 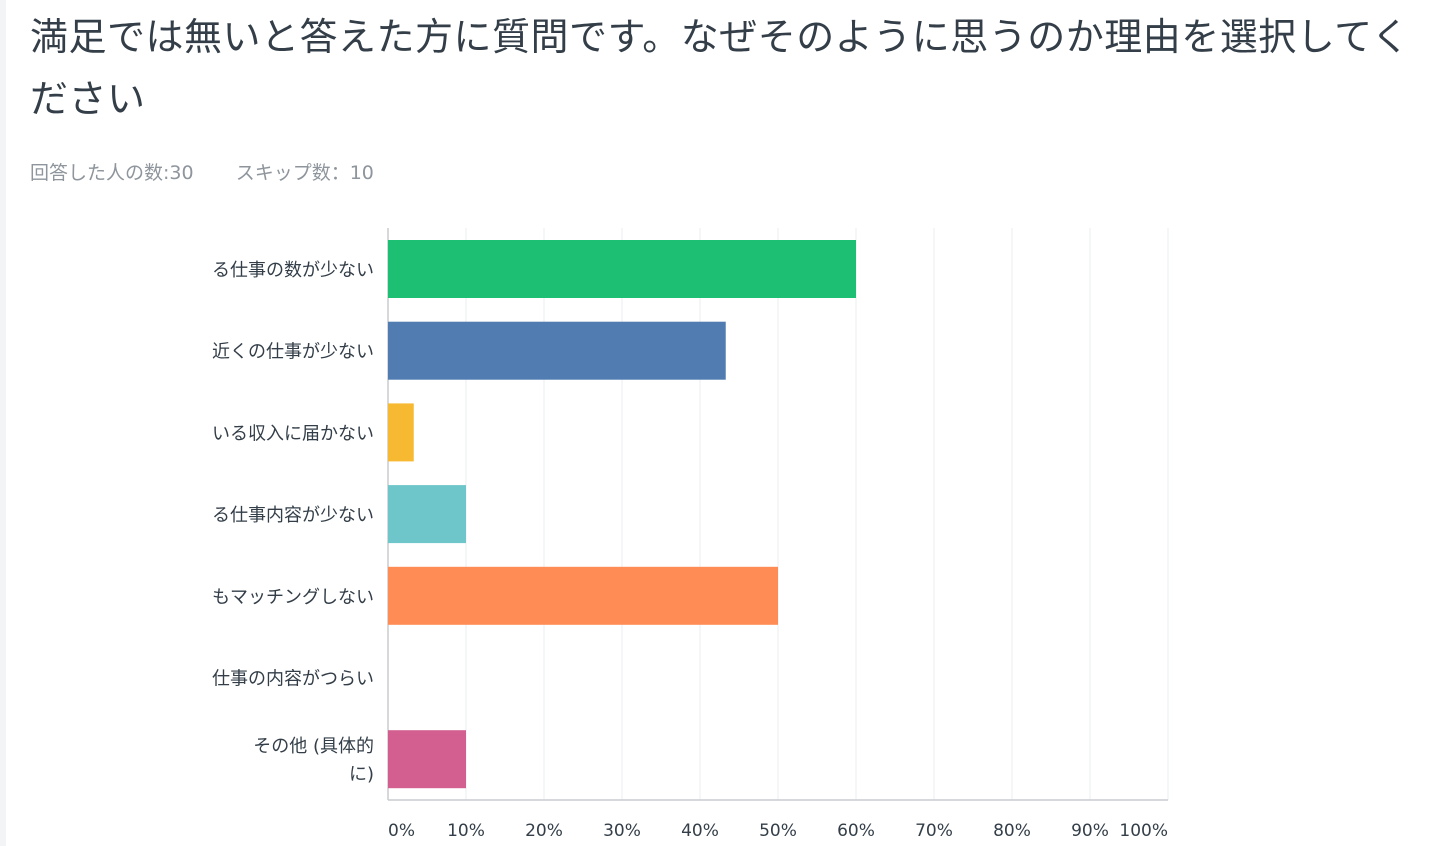 I want to click on x-tick-label-20: 20%, so click(x=544, y=831).